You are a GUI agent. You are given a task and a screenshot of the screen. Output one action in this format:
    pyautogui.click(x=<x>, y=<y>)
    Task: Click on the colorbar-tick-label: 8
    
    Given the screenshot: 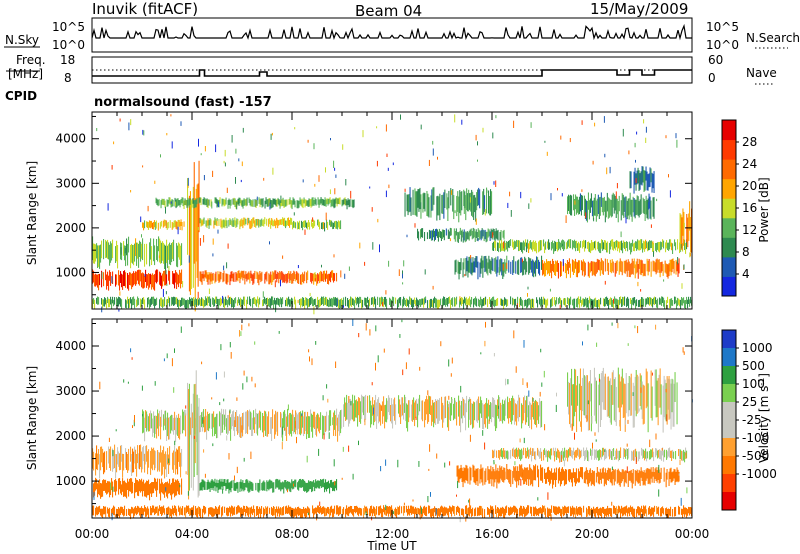 What is the action you would take?
    pyautogui.click(x=746, y=252)
    